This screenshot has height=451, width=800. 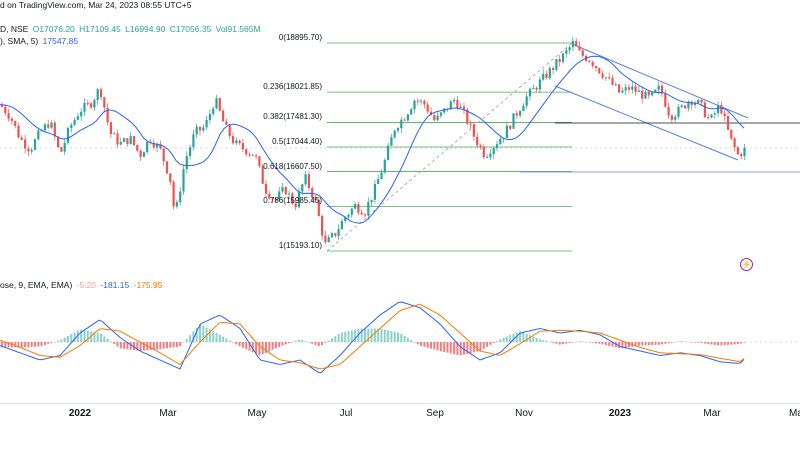 I want to click on signal-line, so click(x=372, y=336).